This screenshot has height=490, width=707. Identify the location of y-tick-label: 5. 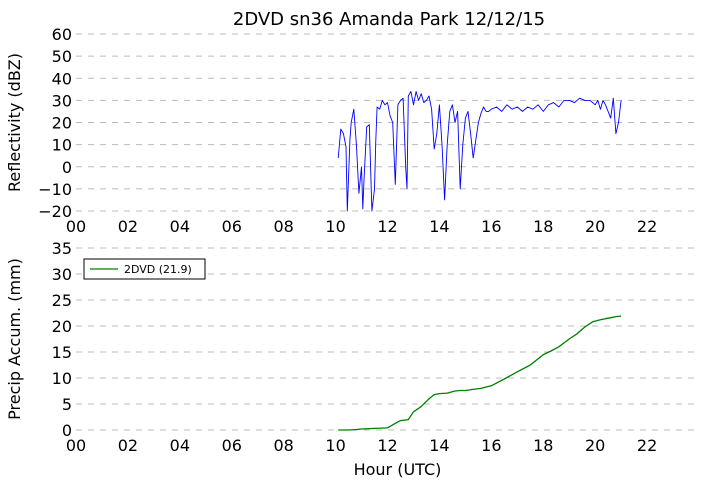
(67, 404).